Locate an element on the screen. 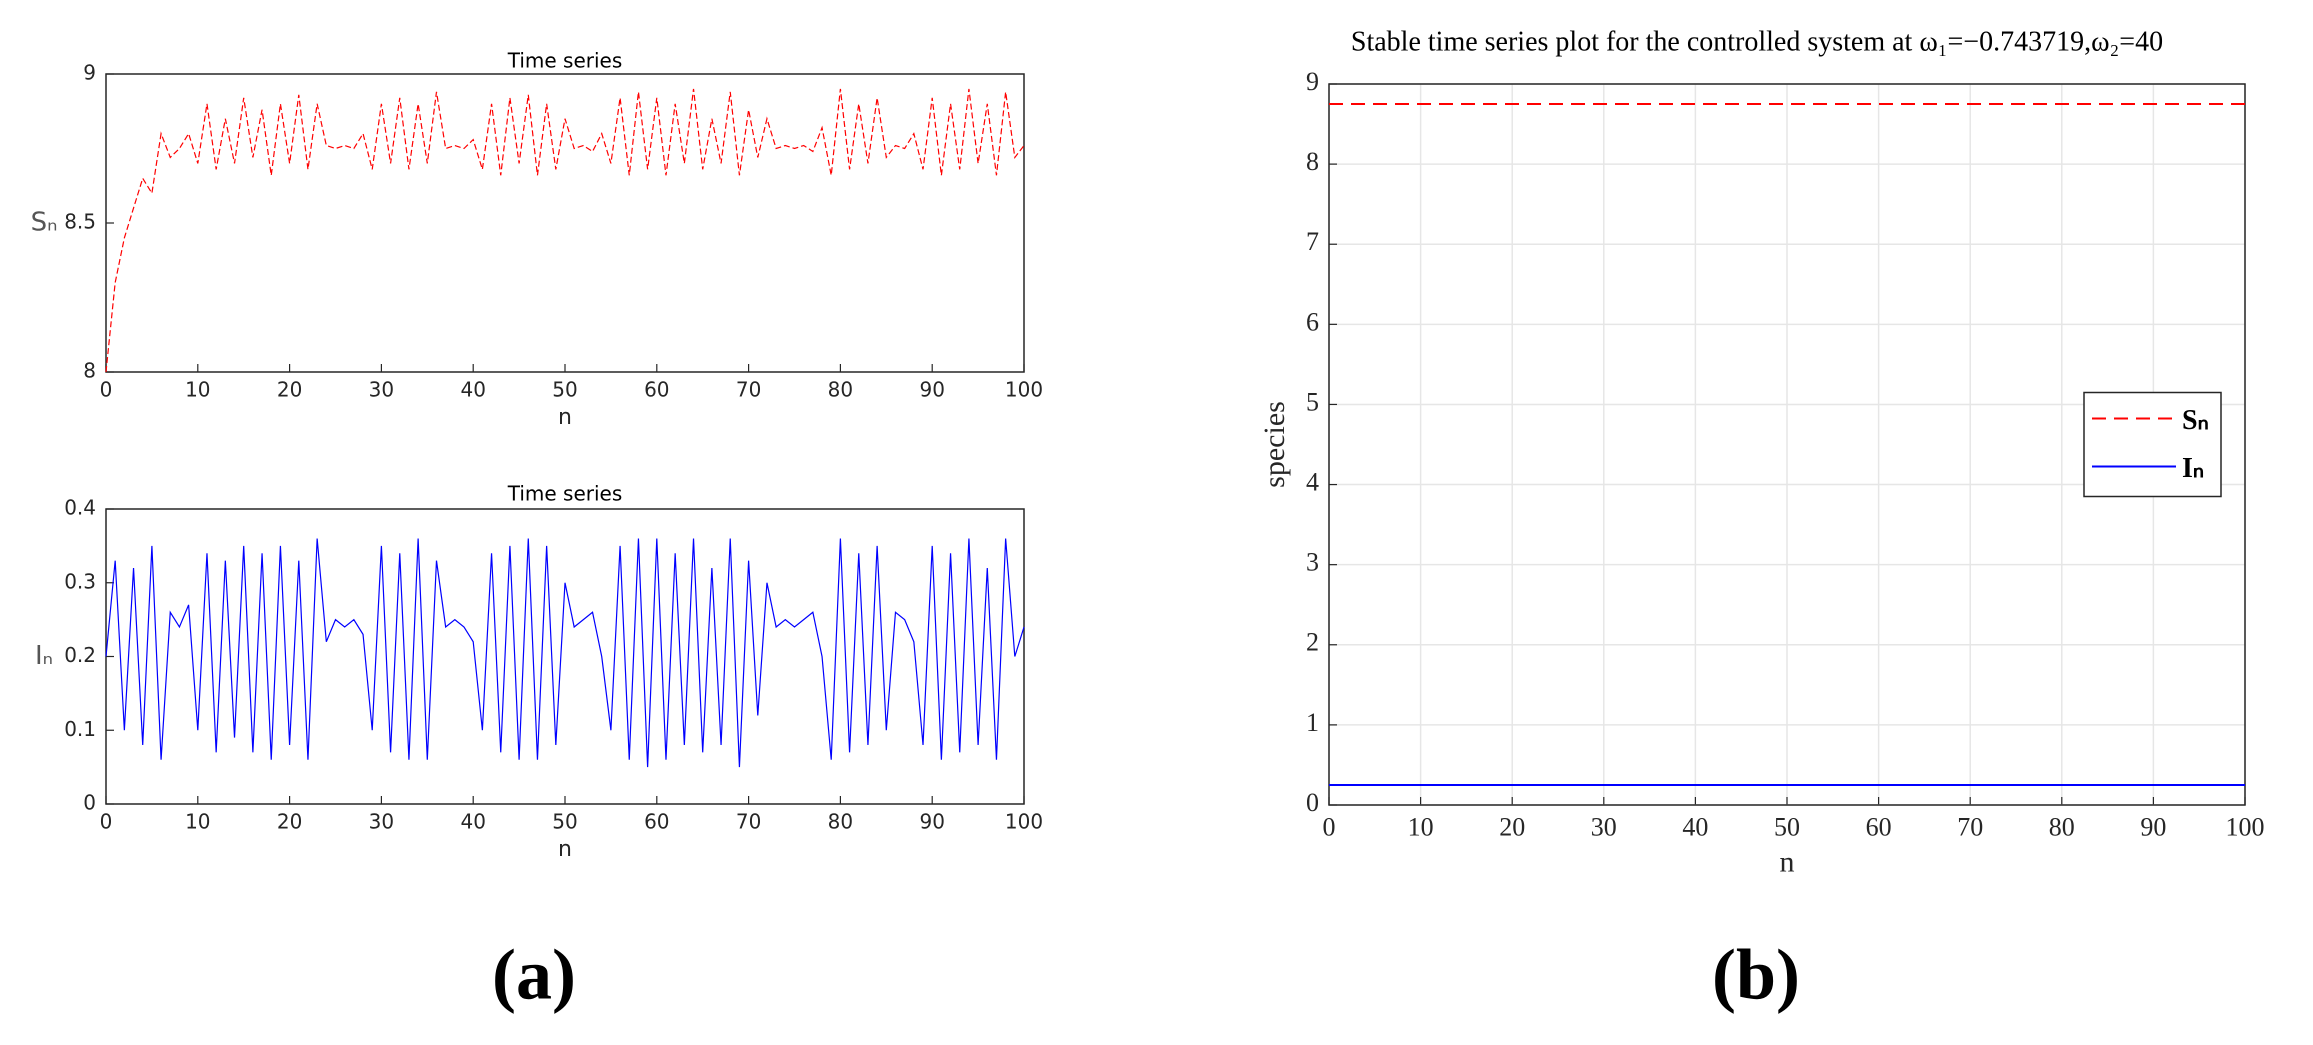 This screenshot has width=2313, height=1045. legend-label: Sₙ is located at coordinates (2195, 420).